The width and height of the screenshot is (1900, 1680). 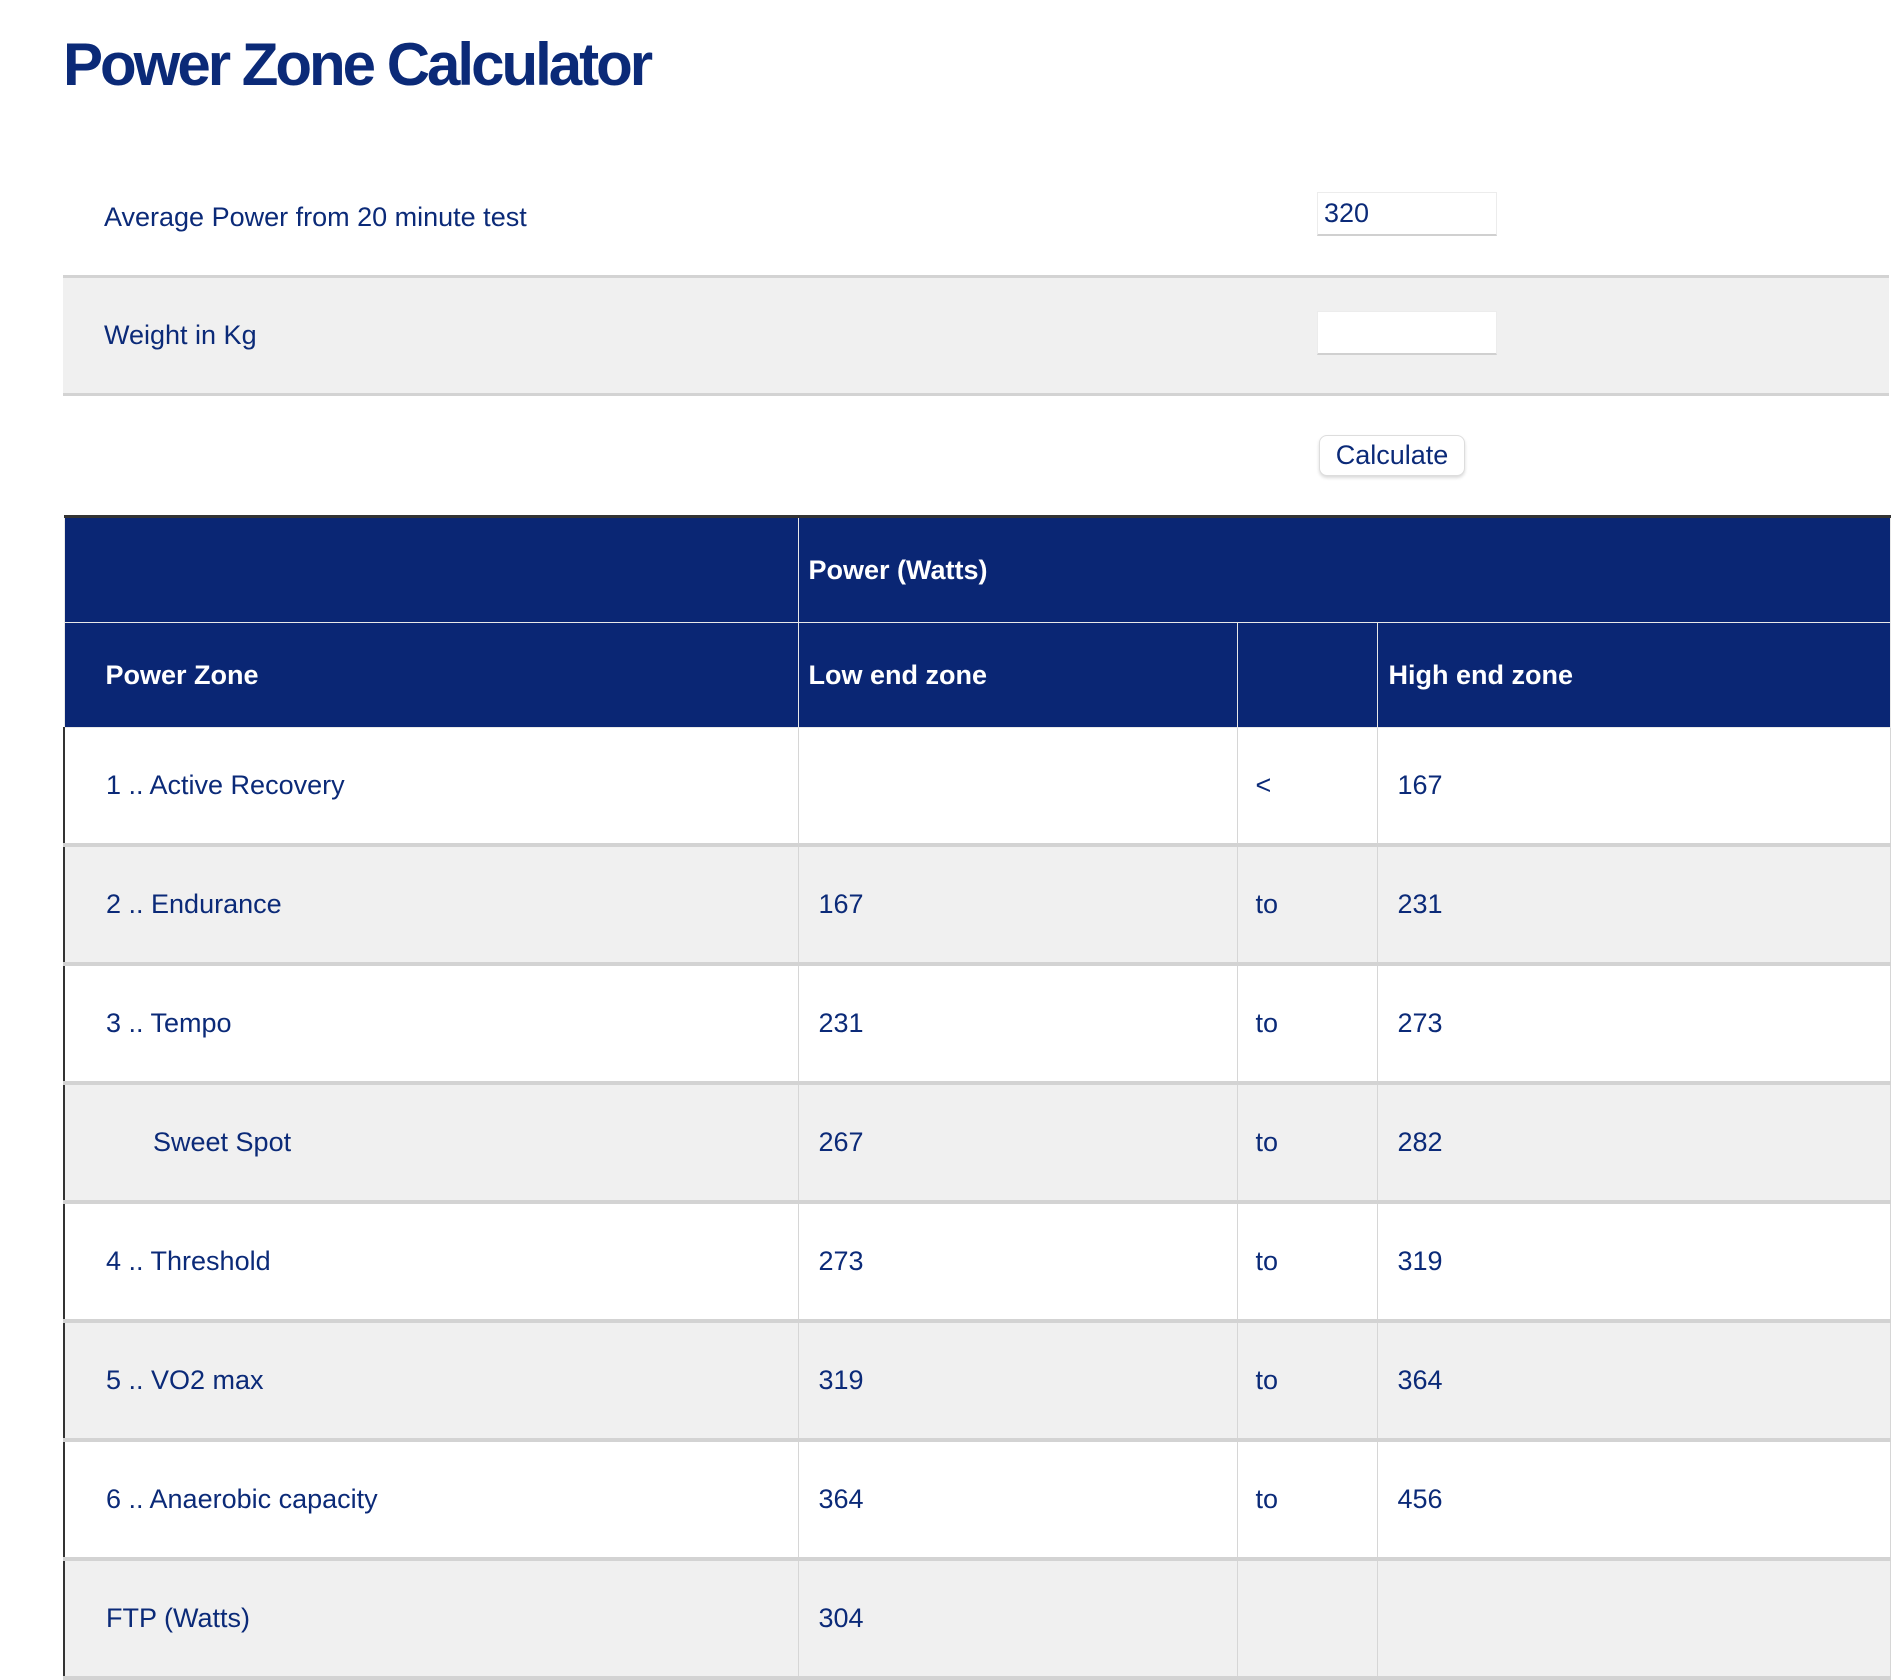 I want to click on table-row: FTP (Watts) 304, so click(x=977, y=1619).